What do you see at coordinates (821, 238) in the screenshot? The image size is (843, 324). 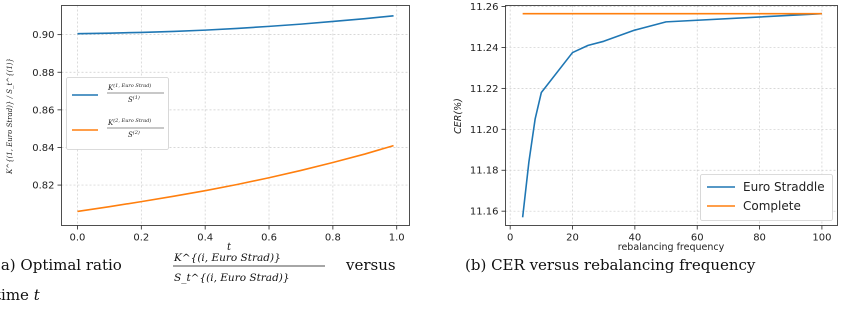 I see `b-x-tick-label-5: 100` at bounding box center [821, 238].